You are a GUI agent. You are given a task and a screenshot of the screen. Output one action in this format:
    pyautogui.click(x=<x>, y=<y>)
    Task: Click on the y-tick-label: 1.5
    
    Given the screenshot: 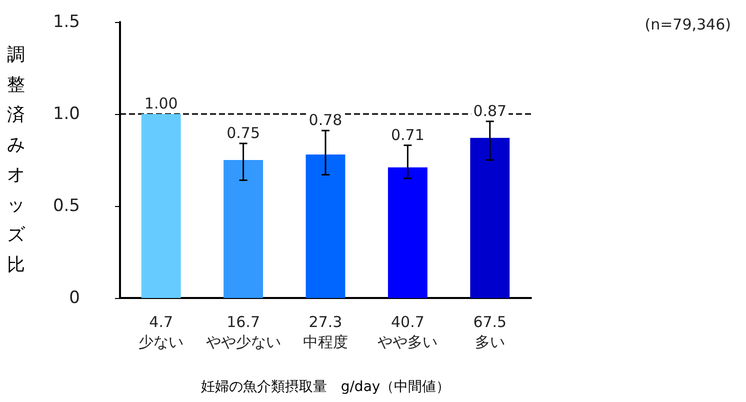 What is the action you would take?
    pyautogui.click(x=66, y=22)
    